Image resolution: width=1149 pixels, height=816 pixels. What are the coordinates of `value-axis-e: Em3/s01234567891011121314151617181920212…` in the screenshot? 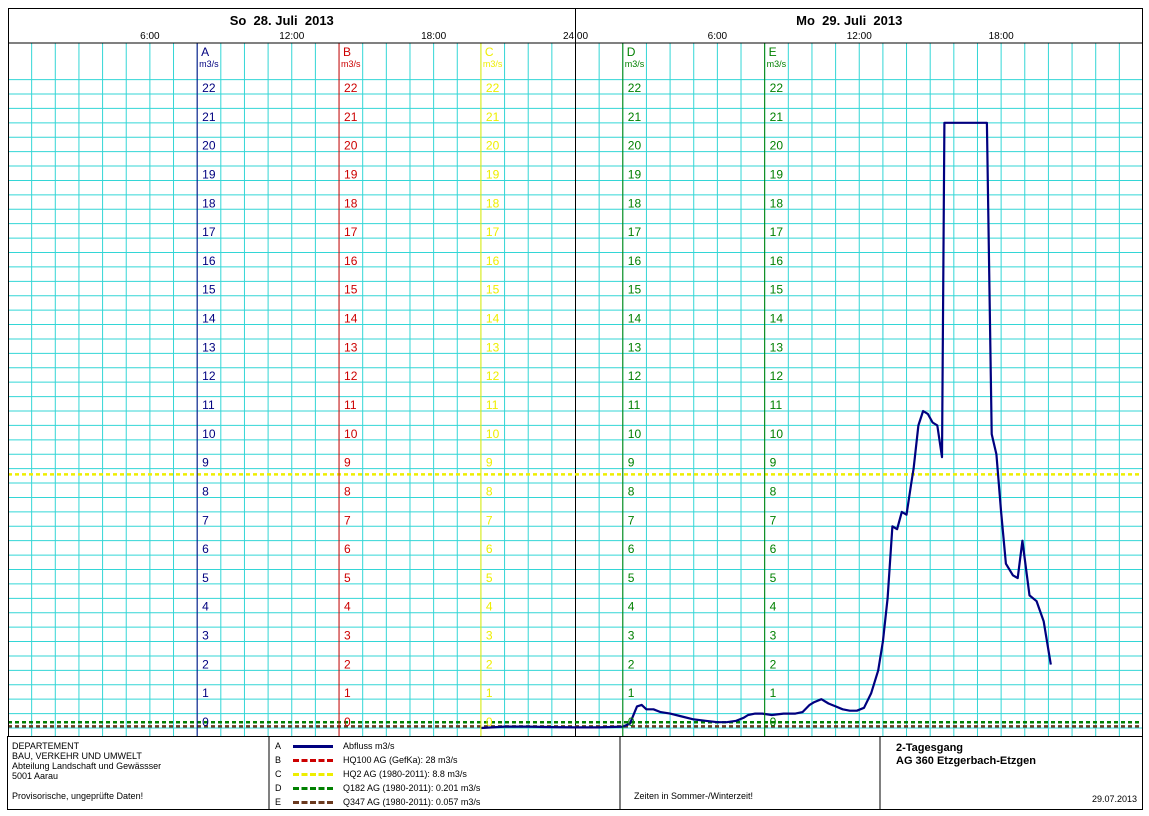 It's located at (775, 389).